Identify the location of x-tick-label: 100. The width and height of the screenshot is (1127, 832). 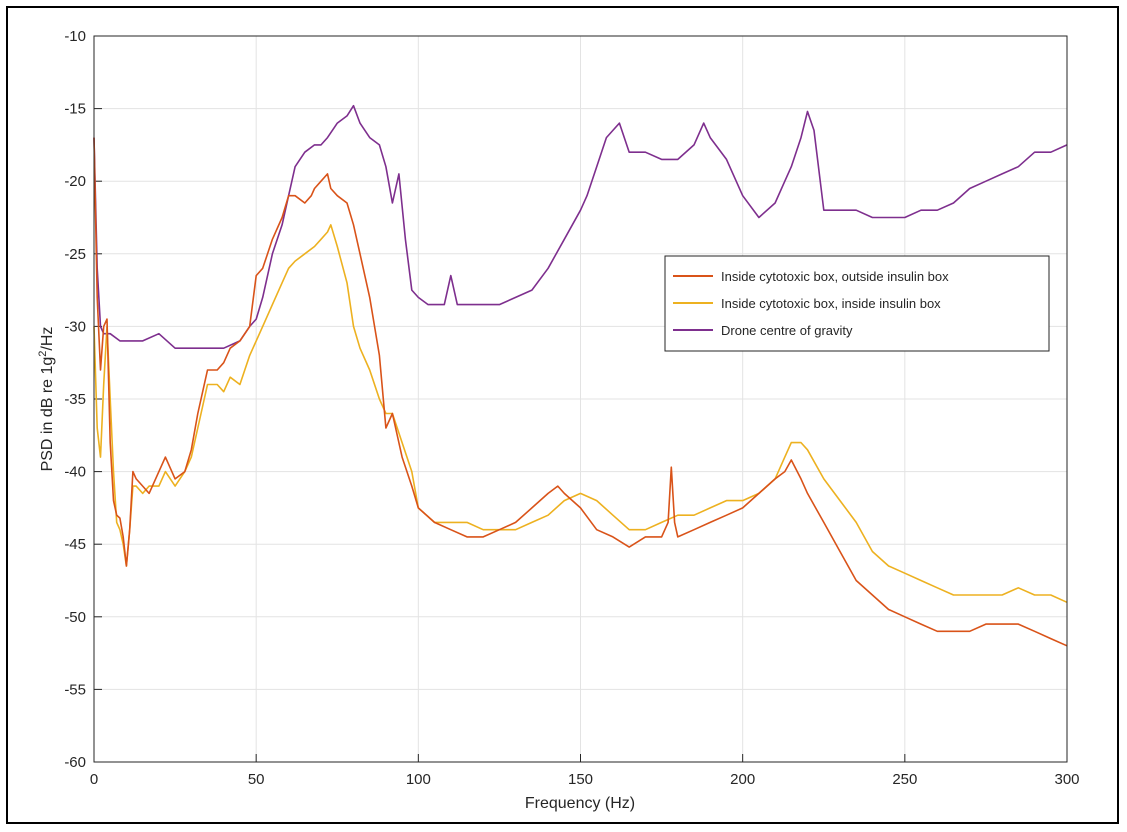
(418, 779).